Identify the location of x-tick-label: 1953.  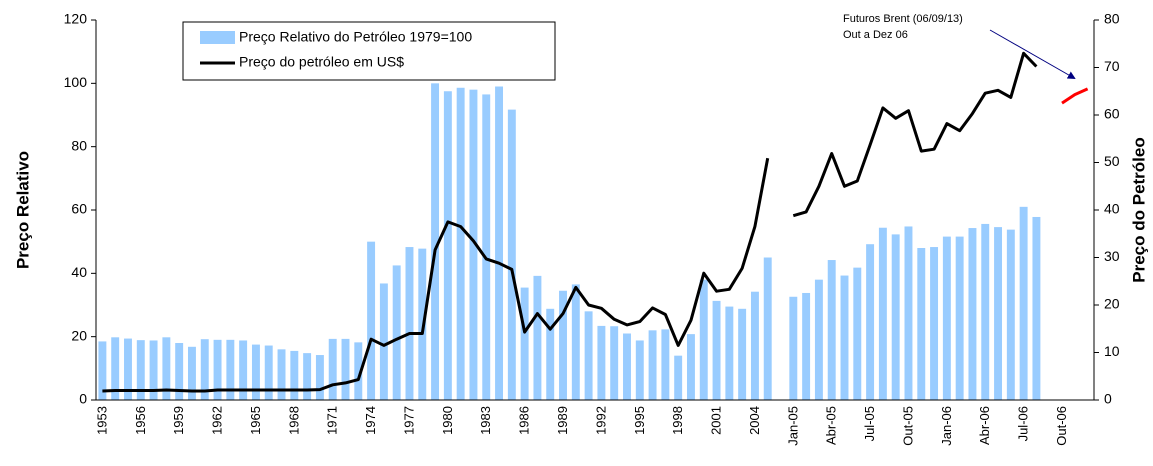
(101, 420).